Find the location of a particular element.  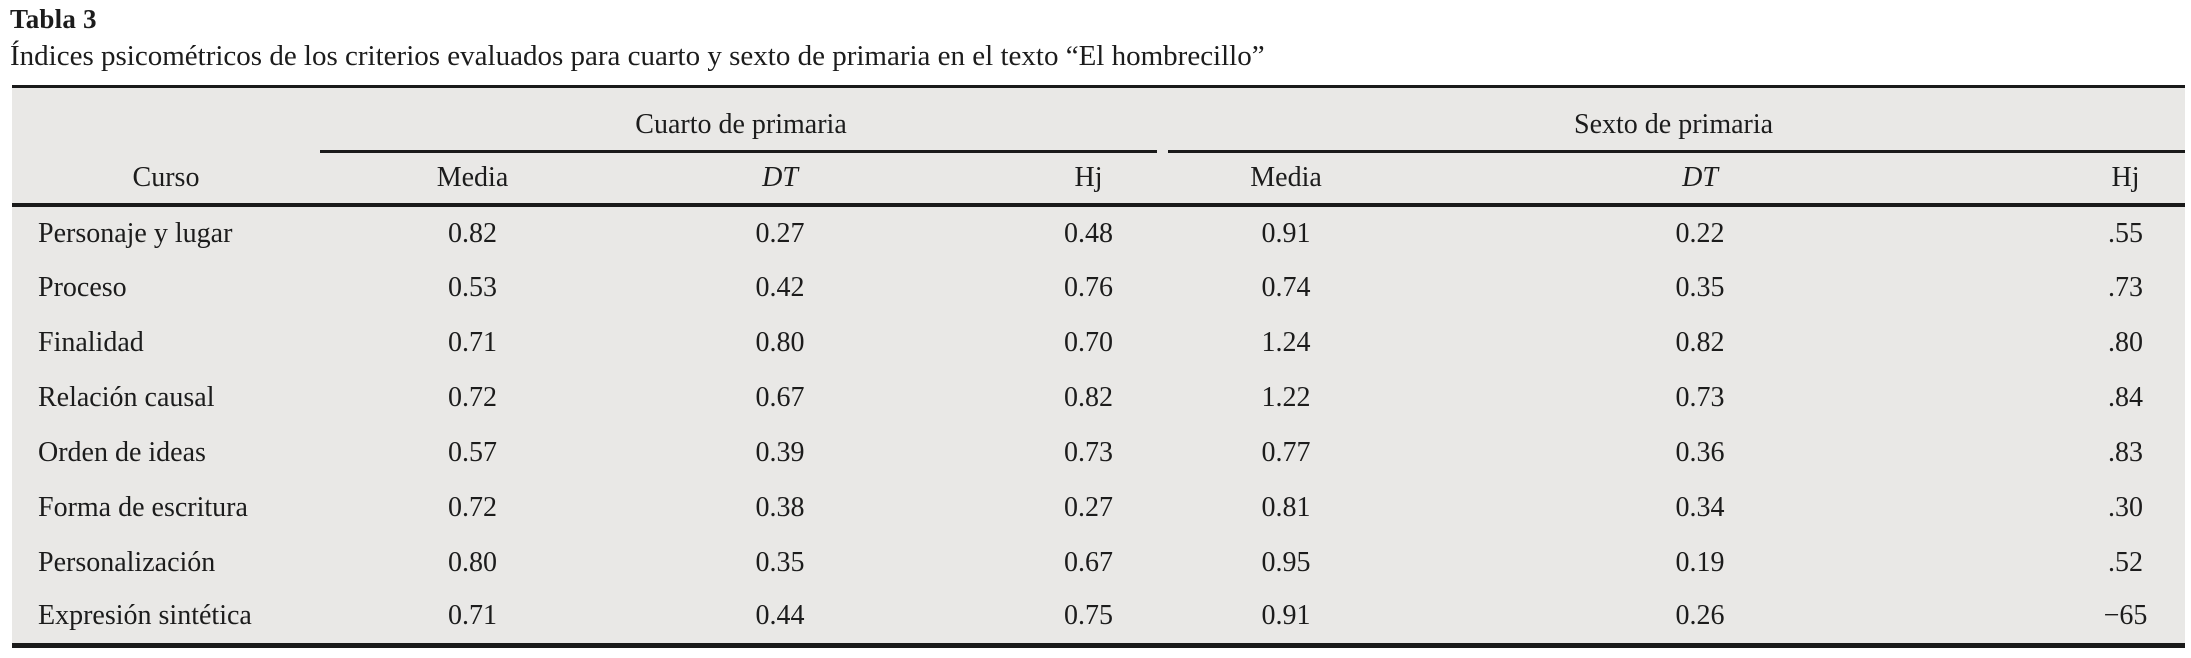

cell: 0.74 is located at coordinates (1286, 287).